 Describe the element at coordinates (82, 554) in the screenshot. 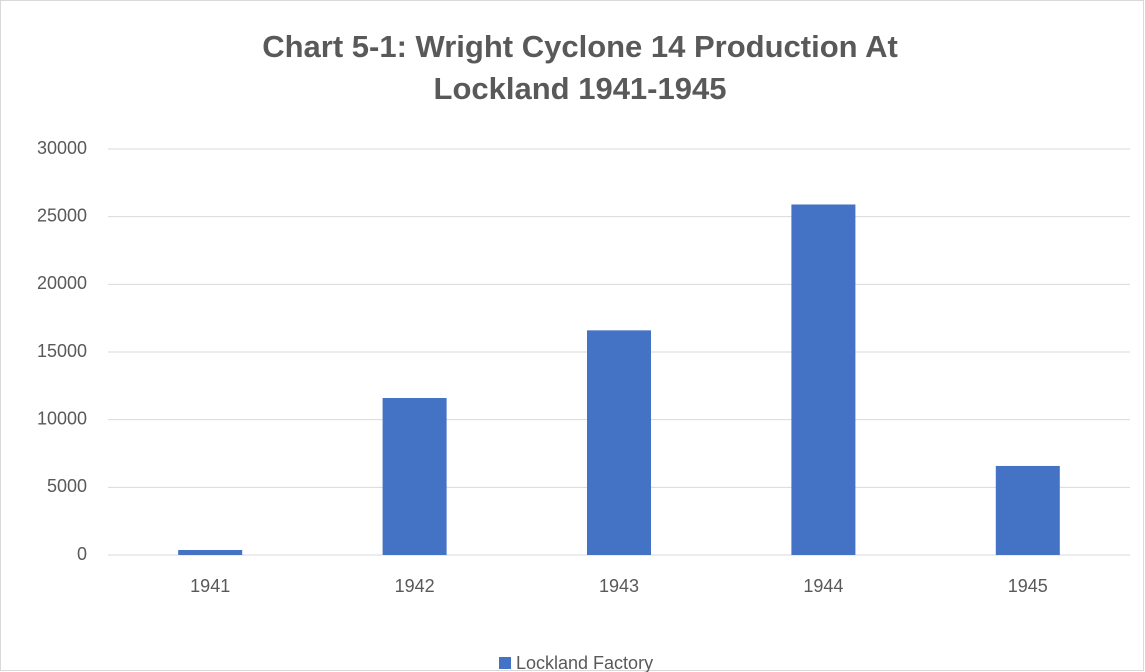

I see `y-tick-label: 0` at that location.